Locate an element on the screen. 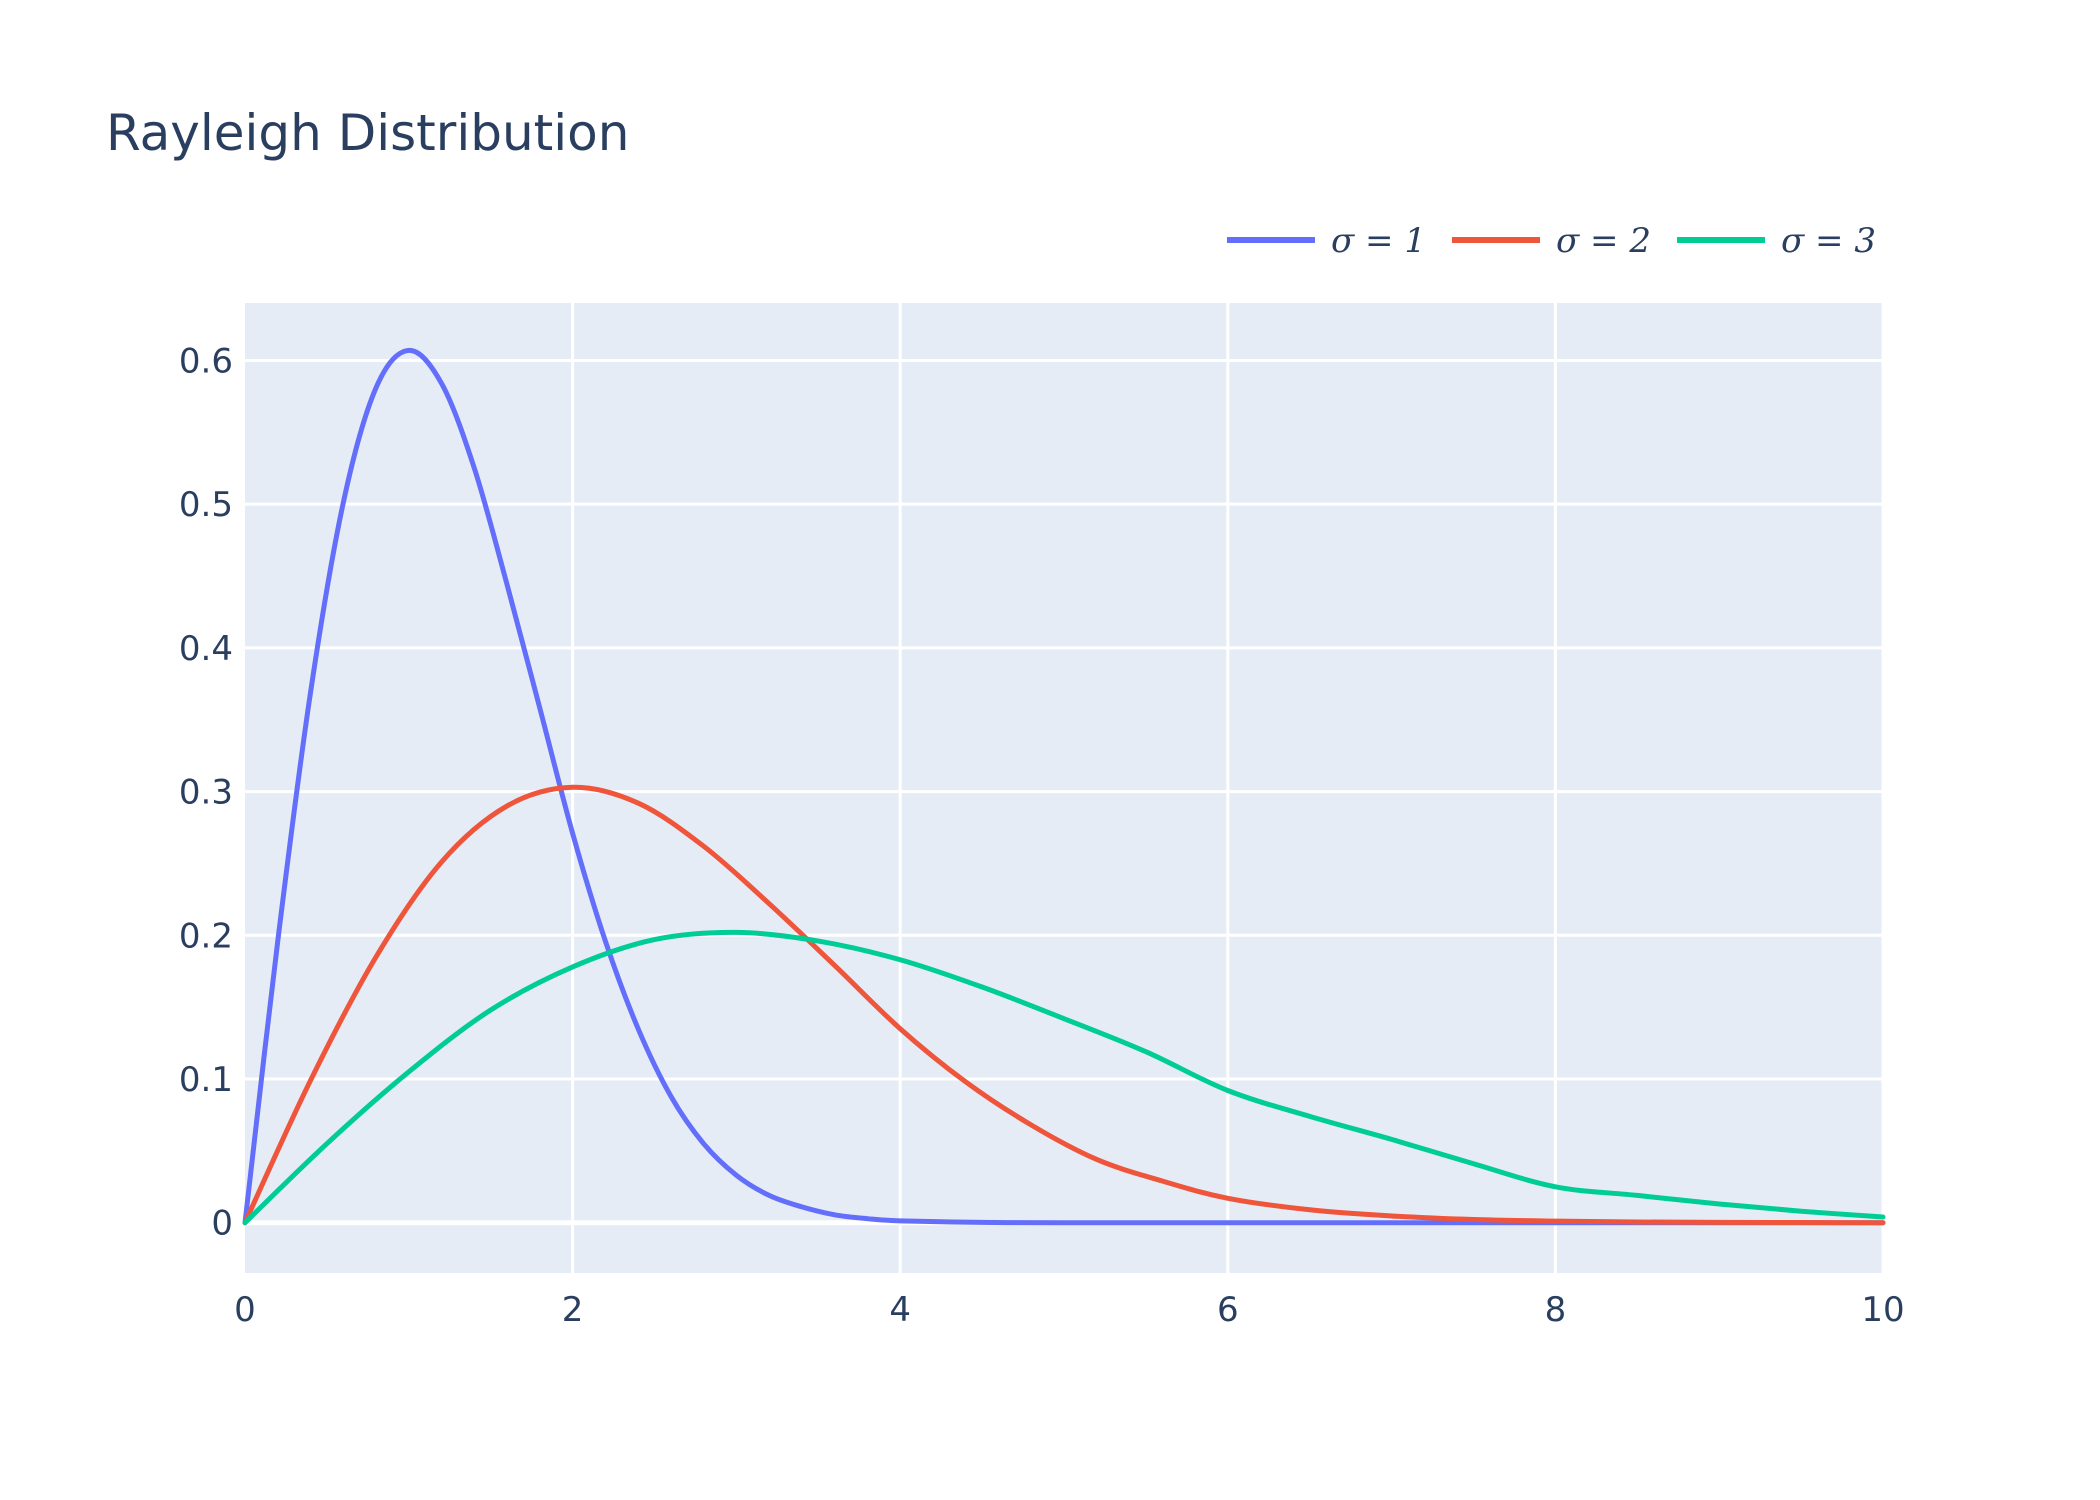 The width and height of the screenshot is (2100, 1500). y-tick-label: 0.1 is located at coordinates (206, 1080).